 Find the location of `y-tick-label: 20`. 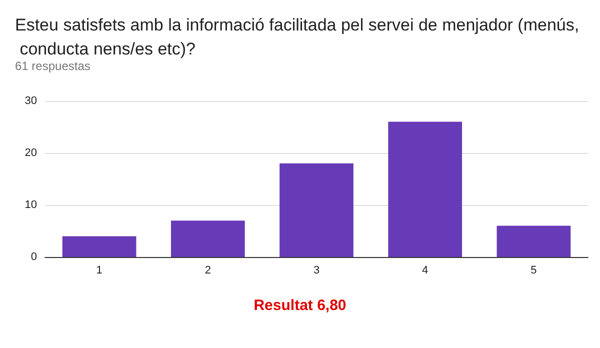

y-tick-label: 20 is located at coordinates (30, 153).